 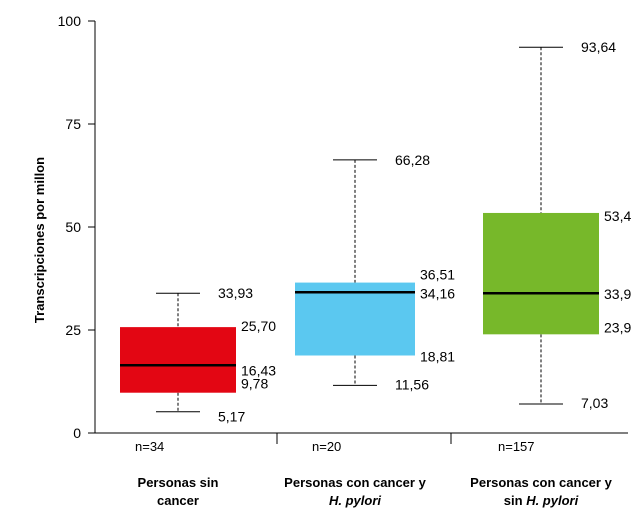 I want to click on category-label-1-line1: Personas sin, so click(x=178, y=482).